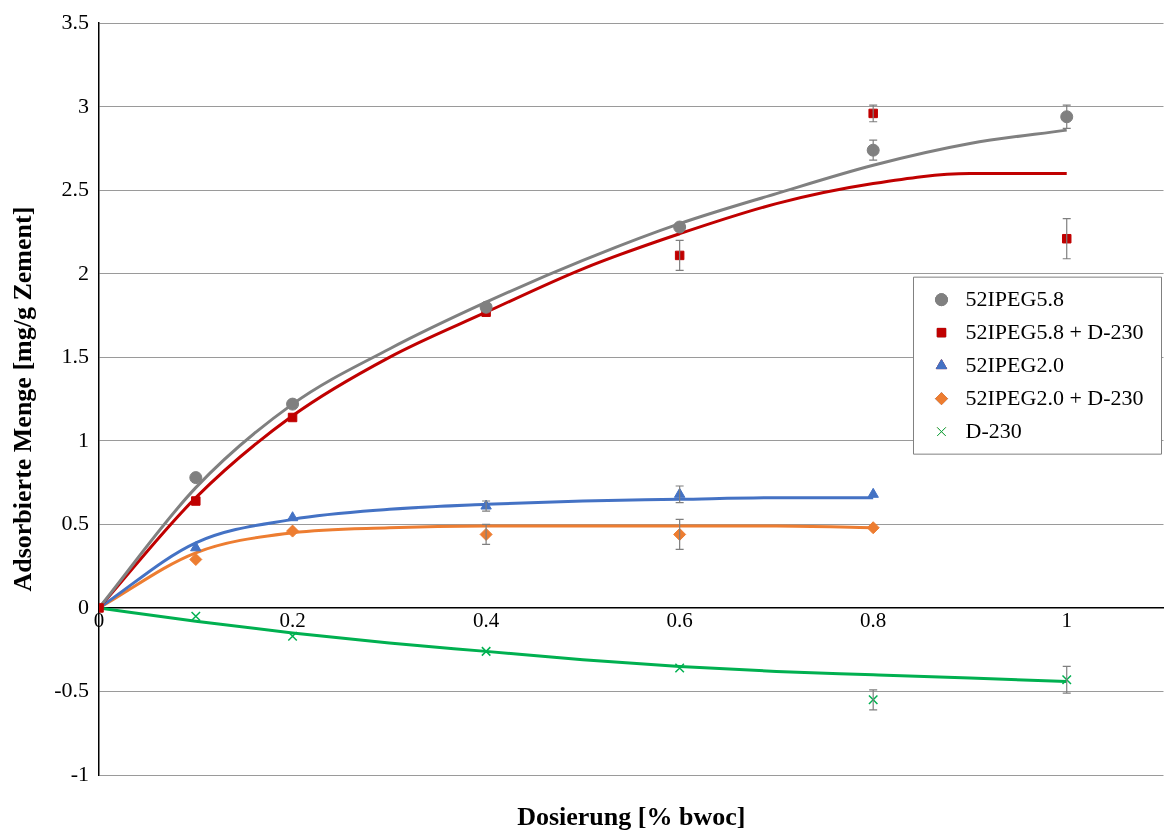  Describe the element at coordinates (75, 356) in the screenshot. I see `y-tick-label: 1.5` at that location.